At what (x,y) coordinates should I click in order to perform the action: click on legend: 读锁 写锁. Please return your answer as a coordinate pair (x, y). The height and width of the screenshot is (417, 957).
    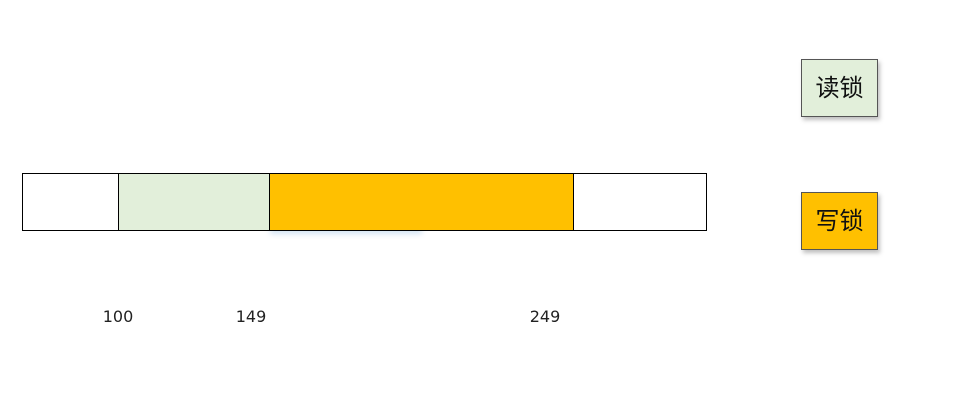
    Looking at the image, I should click on (839, 154).